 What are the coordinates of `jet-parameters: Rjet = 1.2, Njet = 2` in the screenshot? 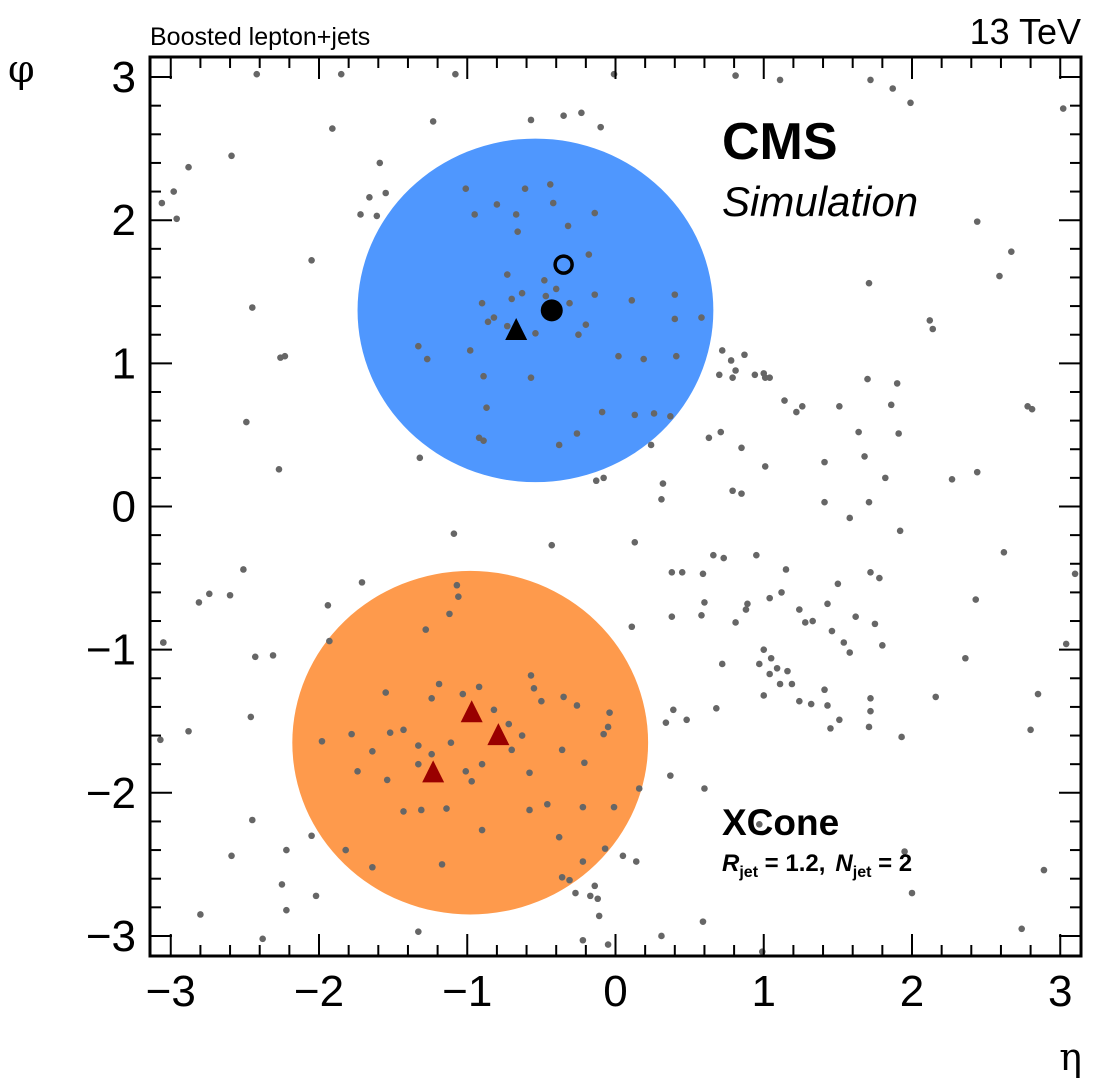 It's located at (817, 865).